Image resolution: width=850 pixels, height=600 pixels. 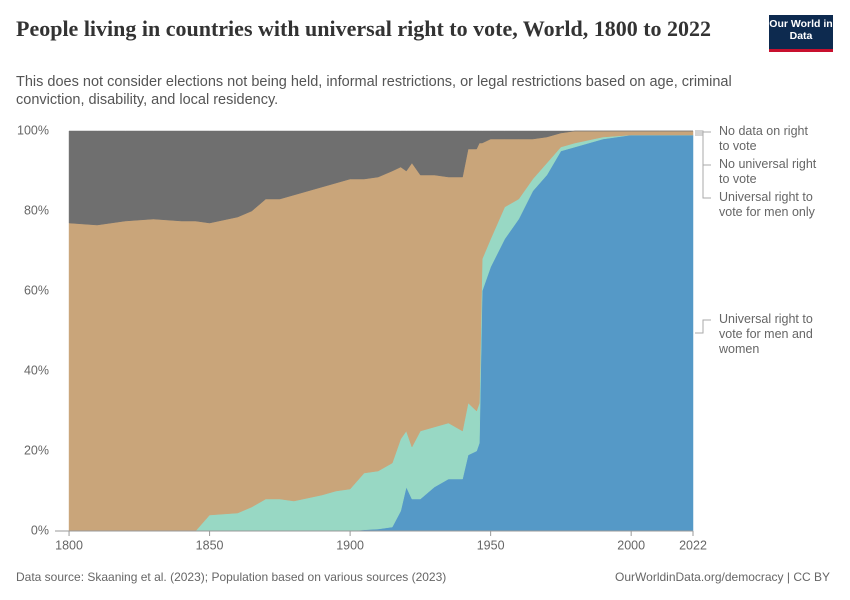 What do you see at coordinates (69, 545) in the screenshot?
I see `x-tick-label: 1800` at bounding box center [69, 545].